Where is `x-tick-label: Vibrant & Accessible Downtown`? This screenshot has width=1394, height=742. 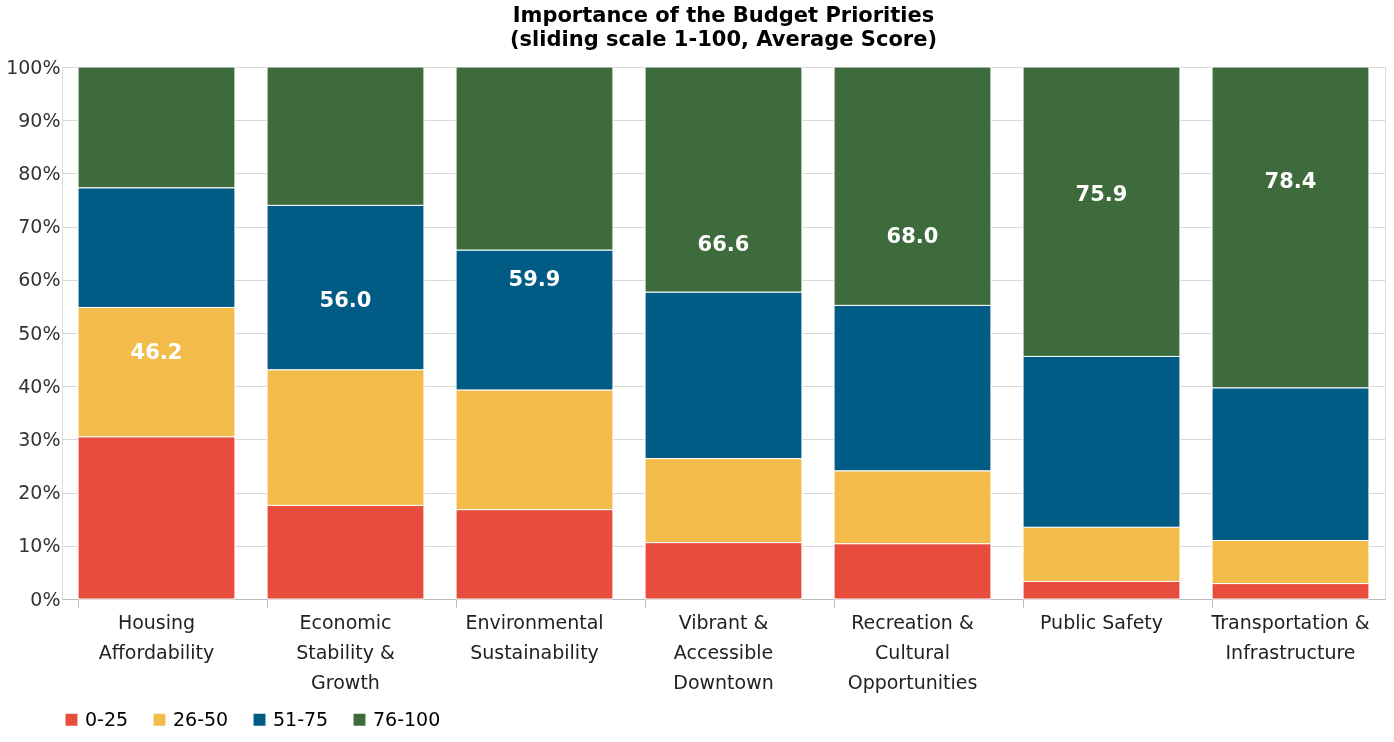 x-tick-label: Vibrant & Accessible Downtown is located at coordinates (723, 651).